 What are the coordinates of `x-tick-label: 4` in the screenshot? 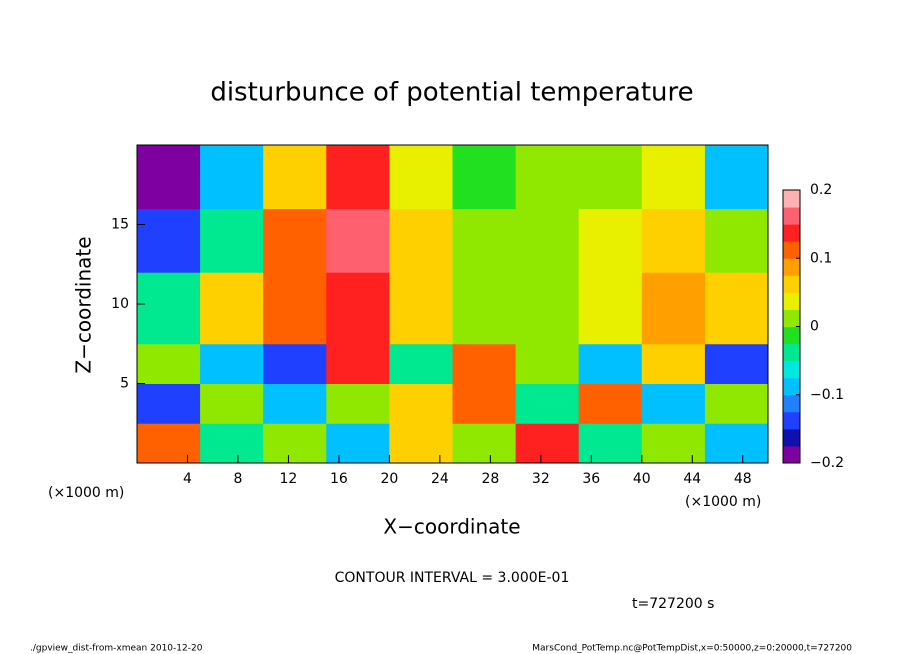 It's located at (187, 479).